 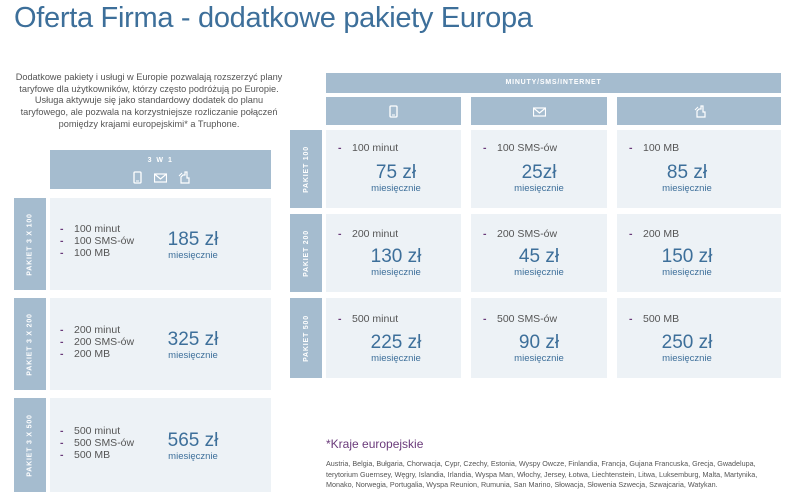 What do you see at coordinates (396, 262) in the screenshot?
I see `matrix-cell-price: 130 zł miesięcznie` at bounding box center [396, 262].